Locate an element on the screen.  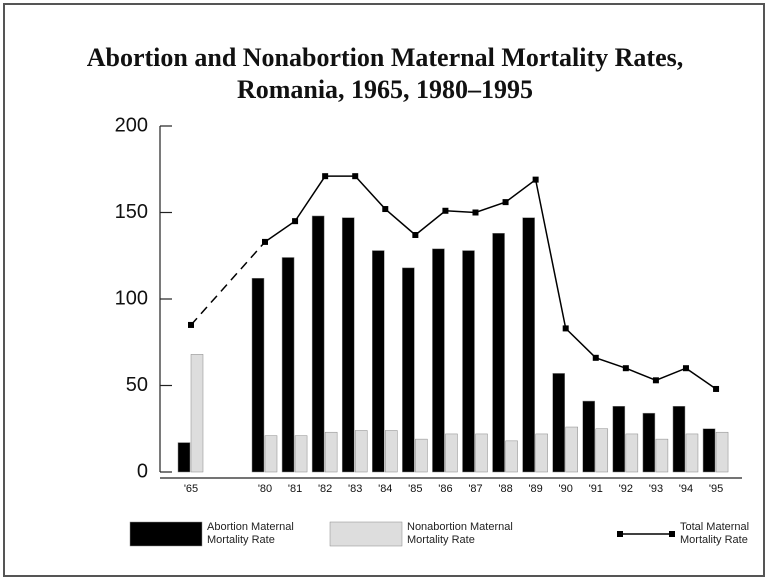
x-tick-label: '88 is located at coordinates (505, 489).